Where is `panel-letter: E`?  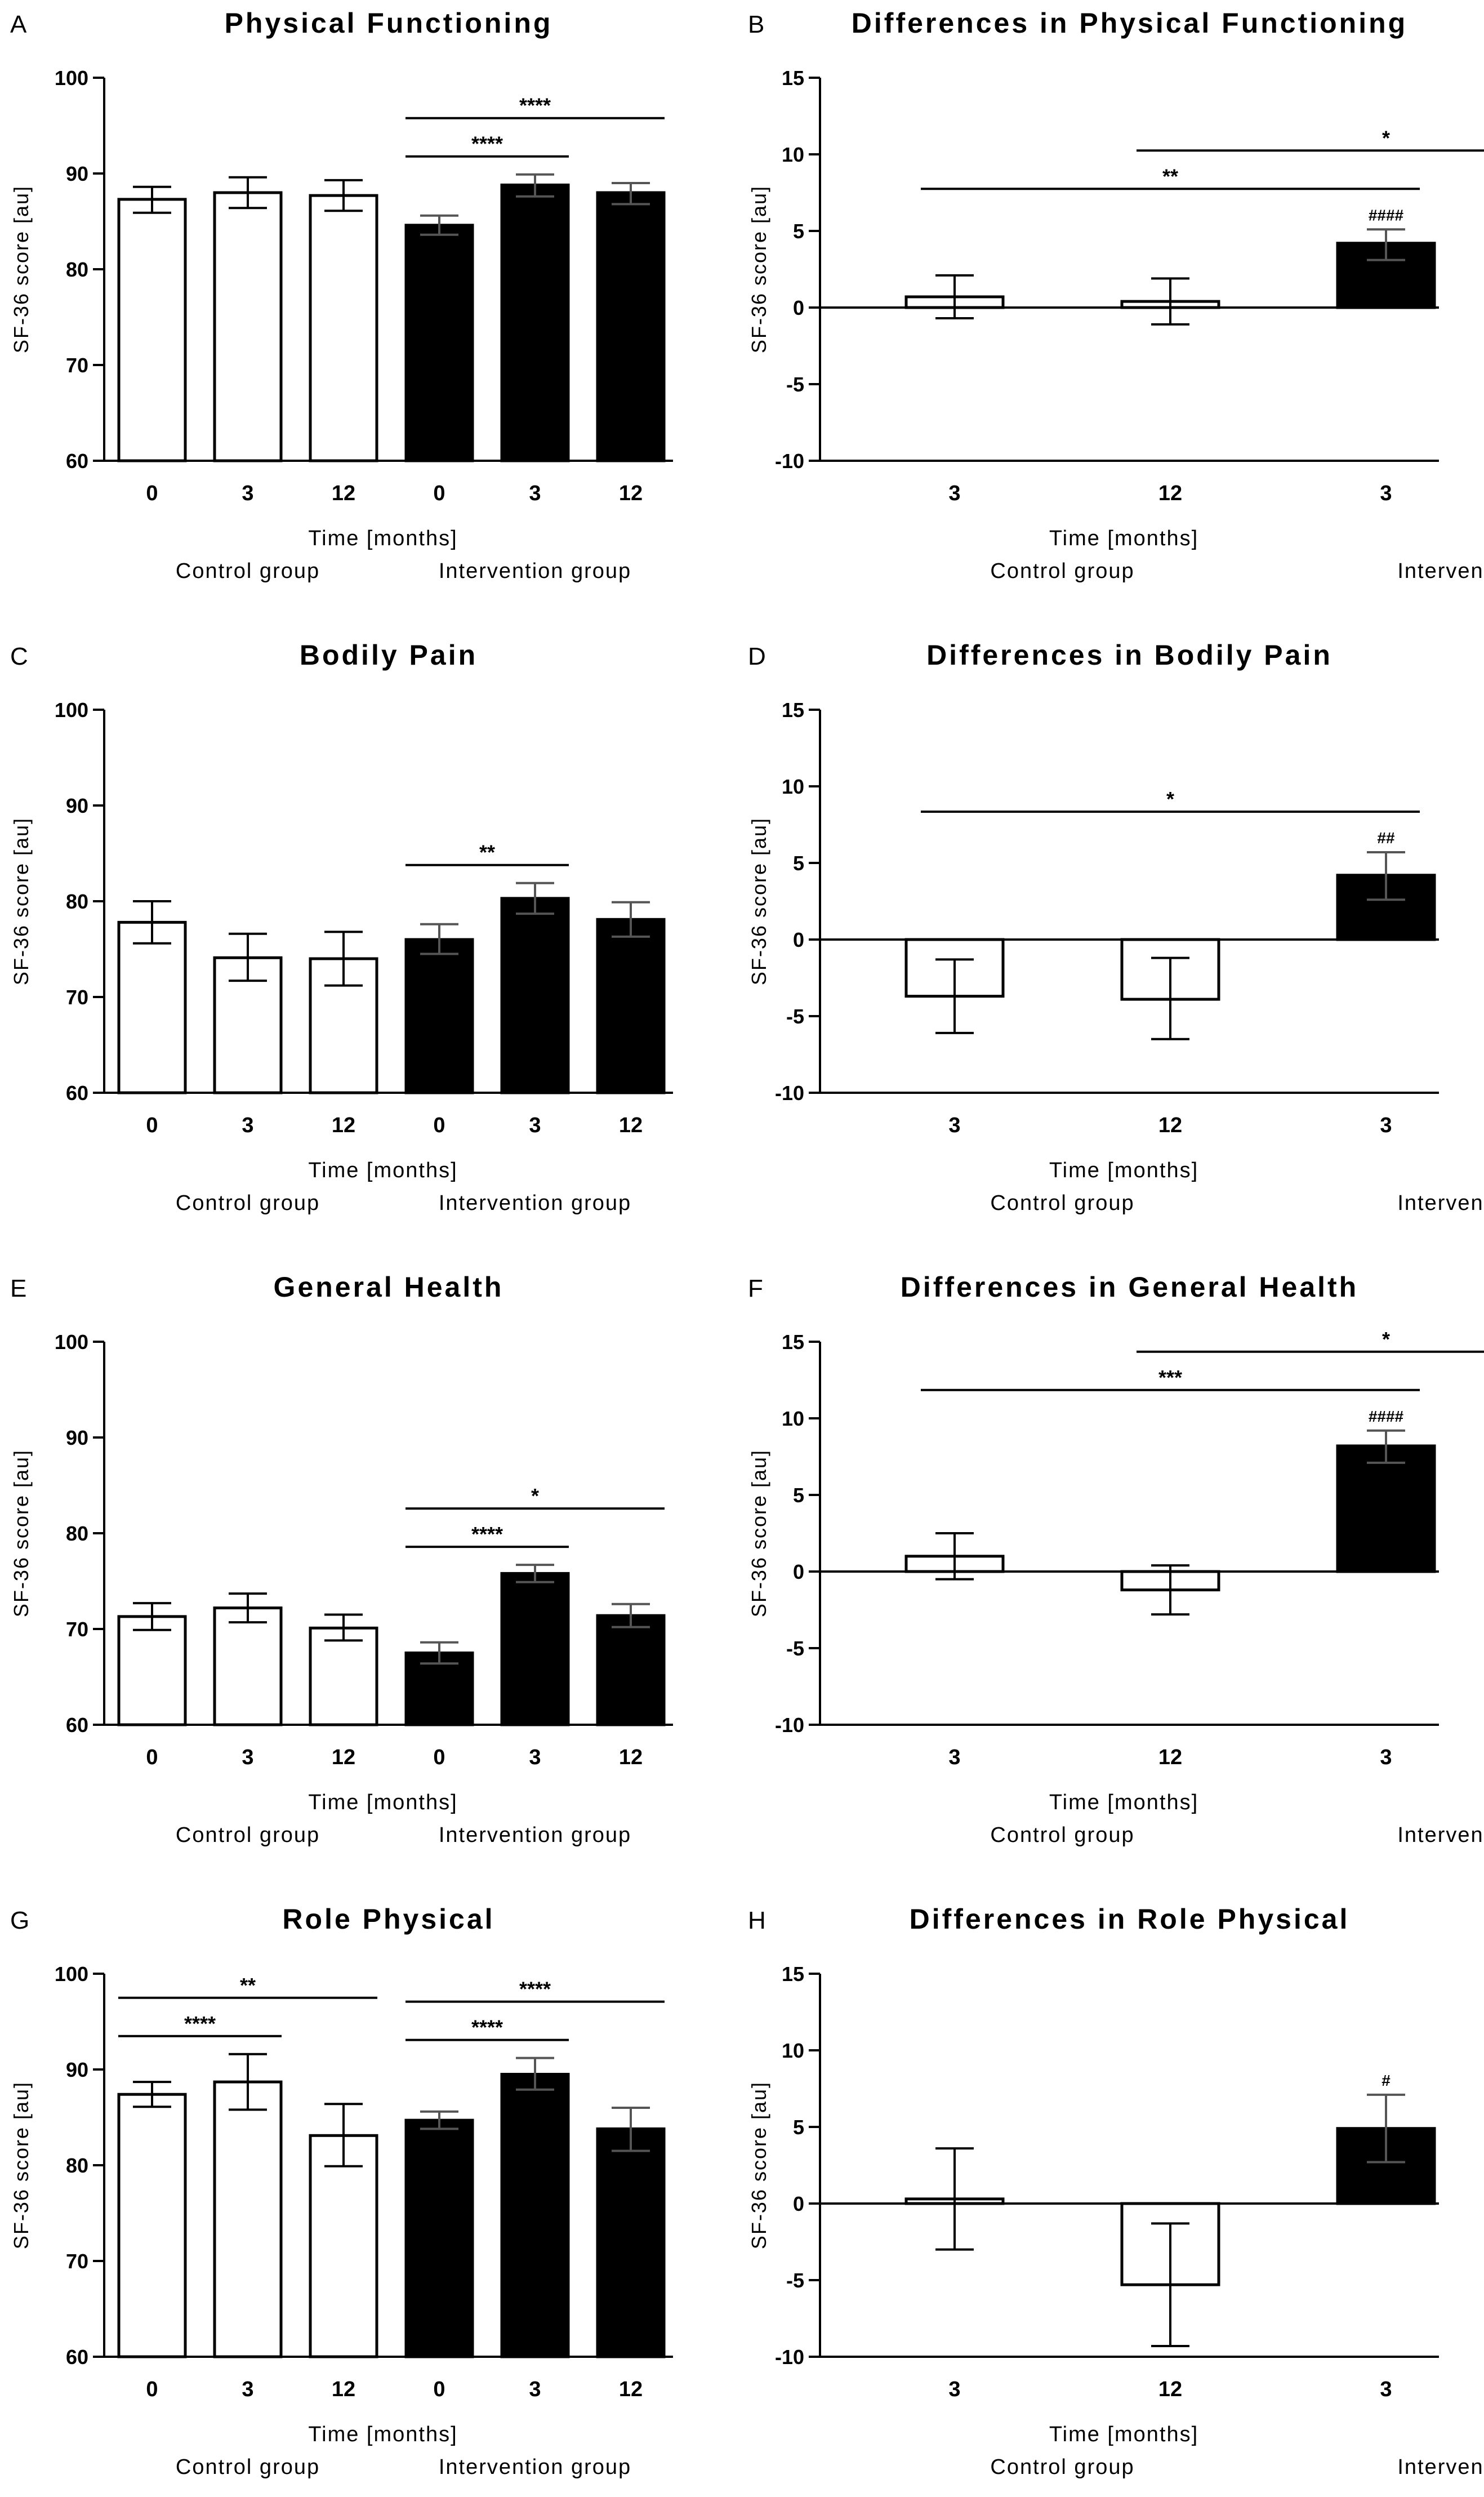
panel-letter: E is located at coordinates (18, 1288).